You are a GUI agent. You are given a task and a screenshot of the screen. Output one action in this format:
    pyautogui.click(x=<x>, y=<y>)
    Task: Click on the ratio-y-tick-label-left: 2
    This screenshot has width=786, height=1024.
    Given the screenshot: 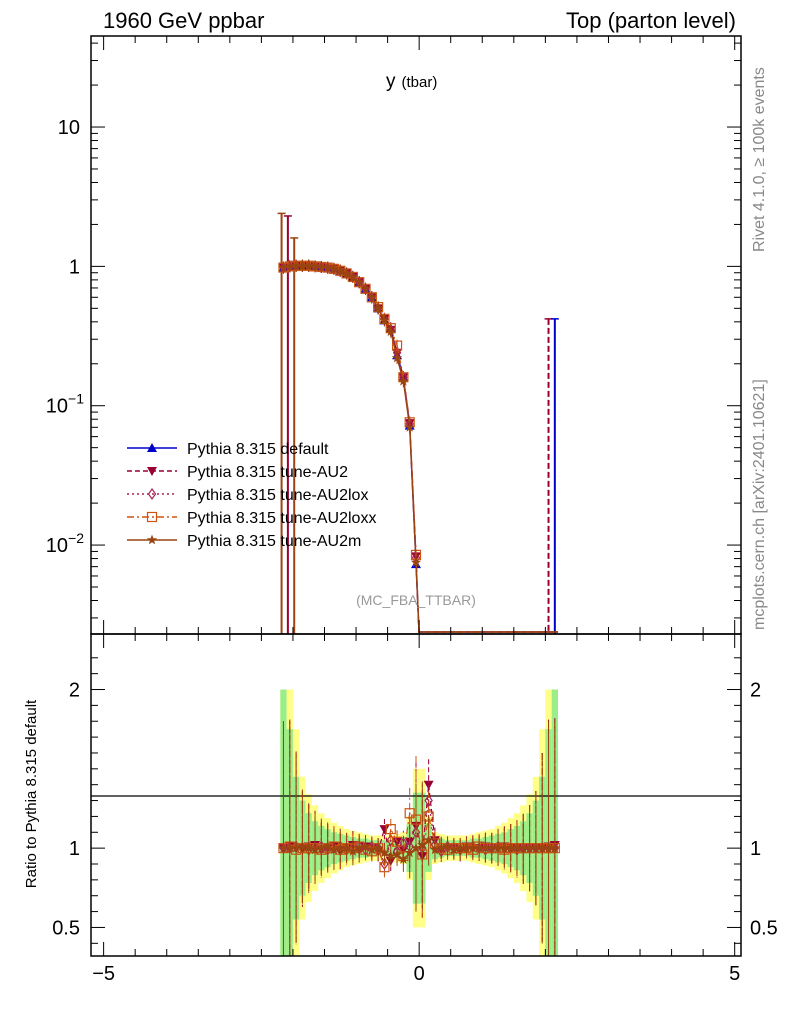 What is the action you would take?
    pyautogui.click(x=74, y=691)
    